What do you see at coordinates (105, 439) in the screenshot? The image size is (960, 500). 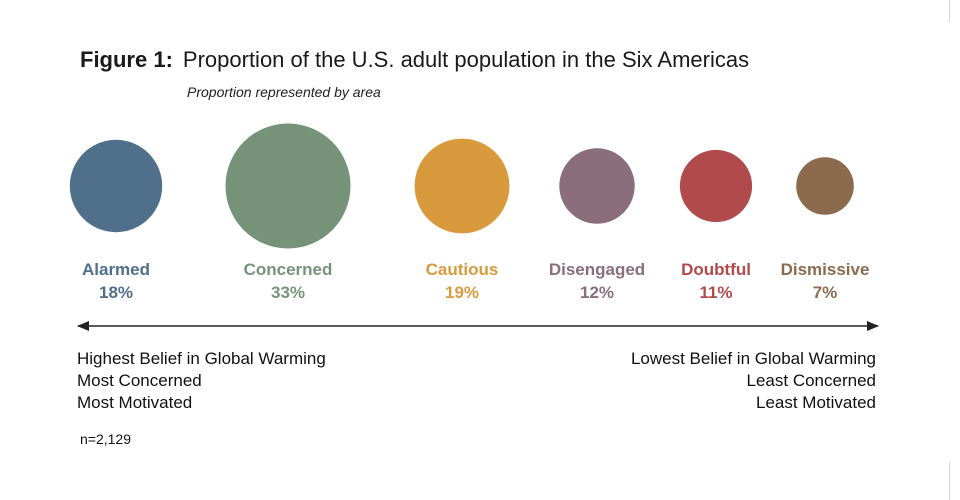 I see `sample-size-note: n=2,129` at bounding box center [105, 439].